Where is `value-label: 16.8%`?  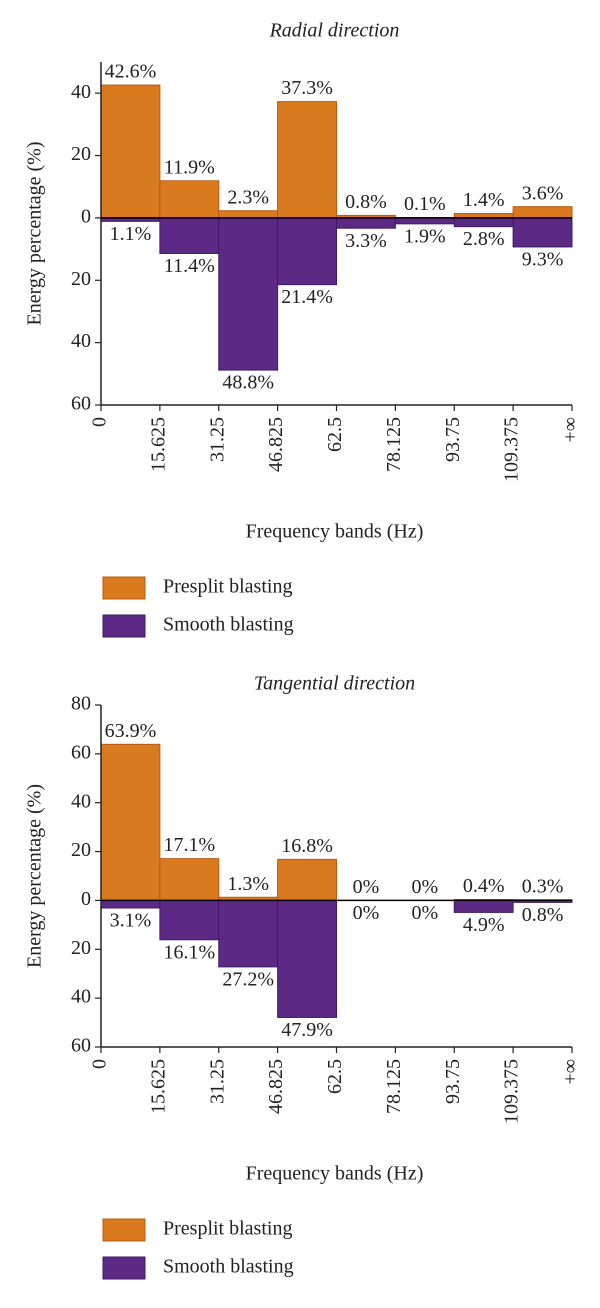 value-label: 16.8% is located at coordinates (307, 846).